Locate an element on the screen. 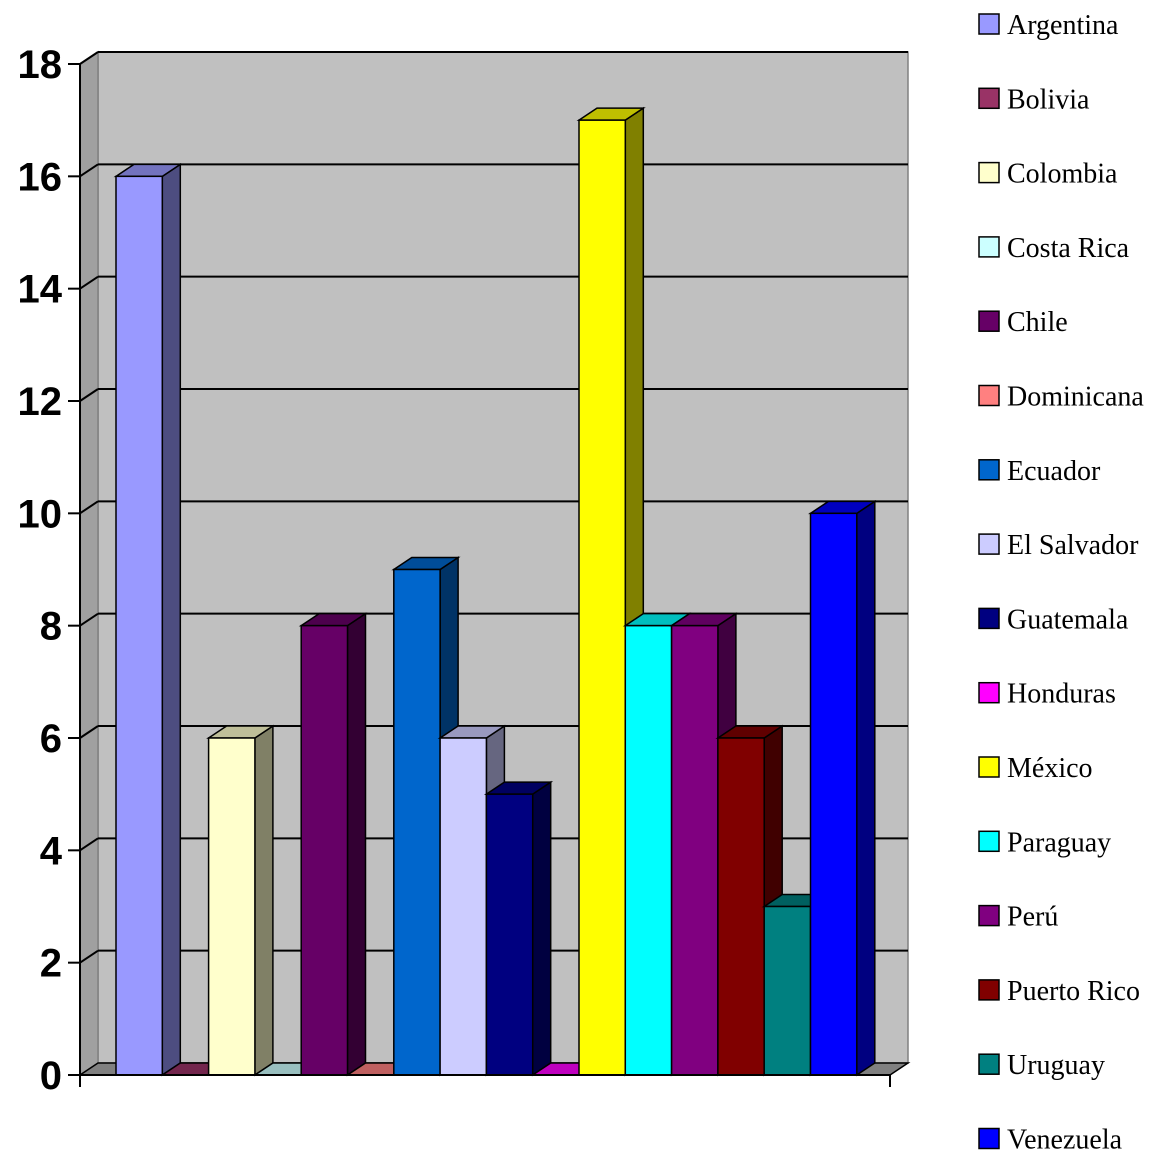 The width and height of the screenshot is (1174, 1156). bar-colombia is located at coordinates (241, 900).